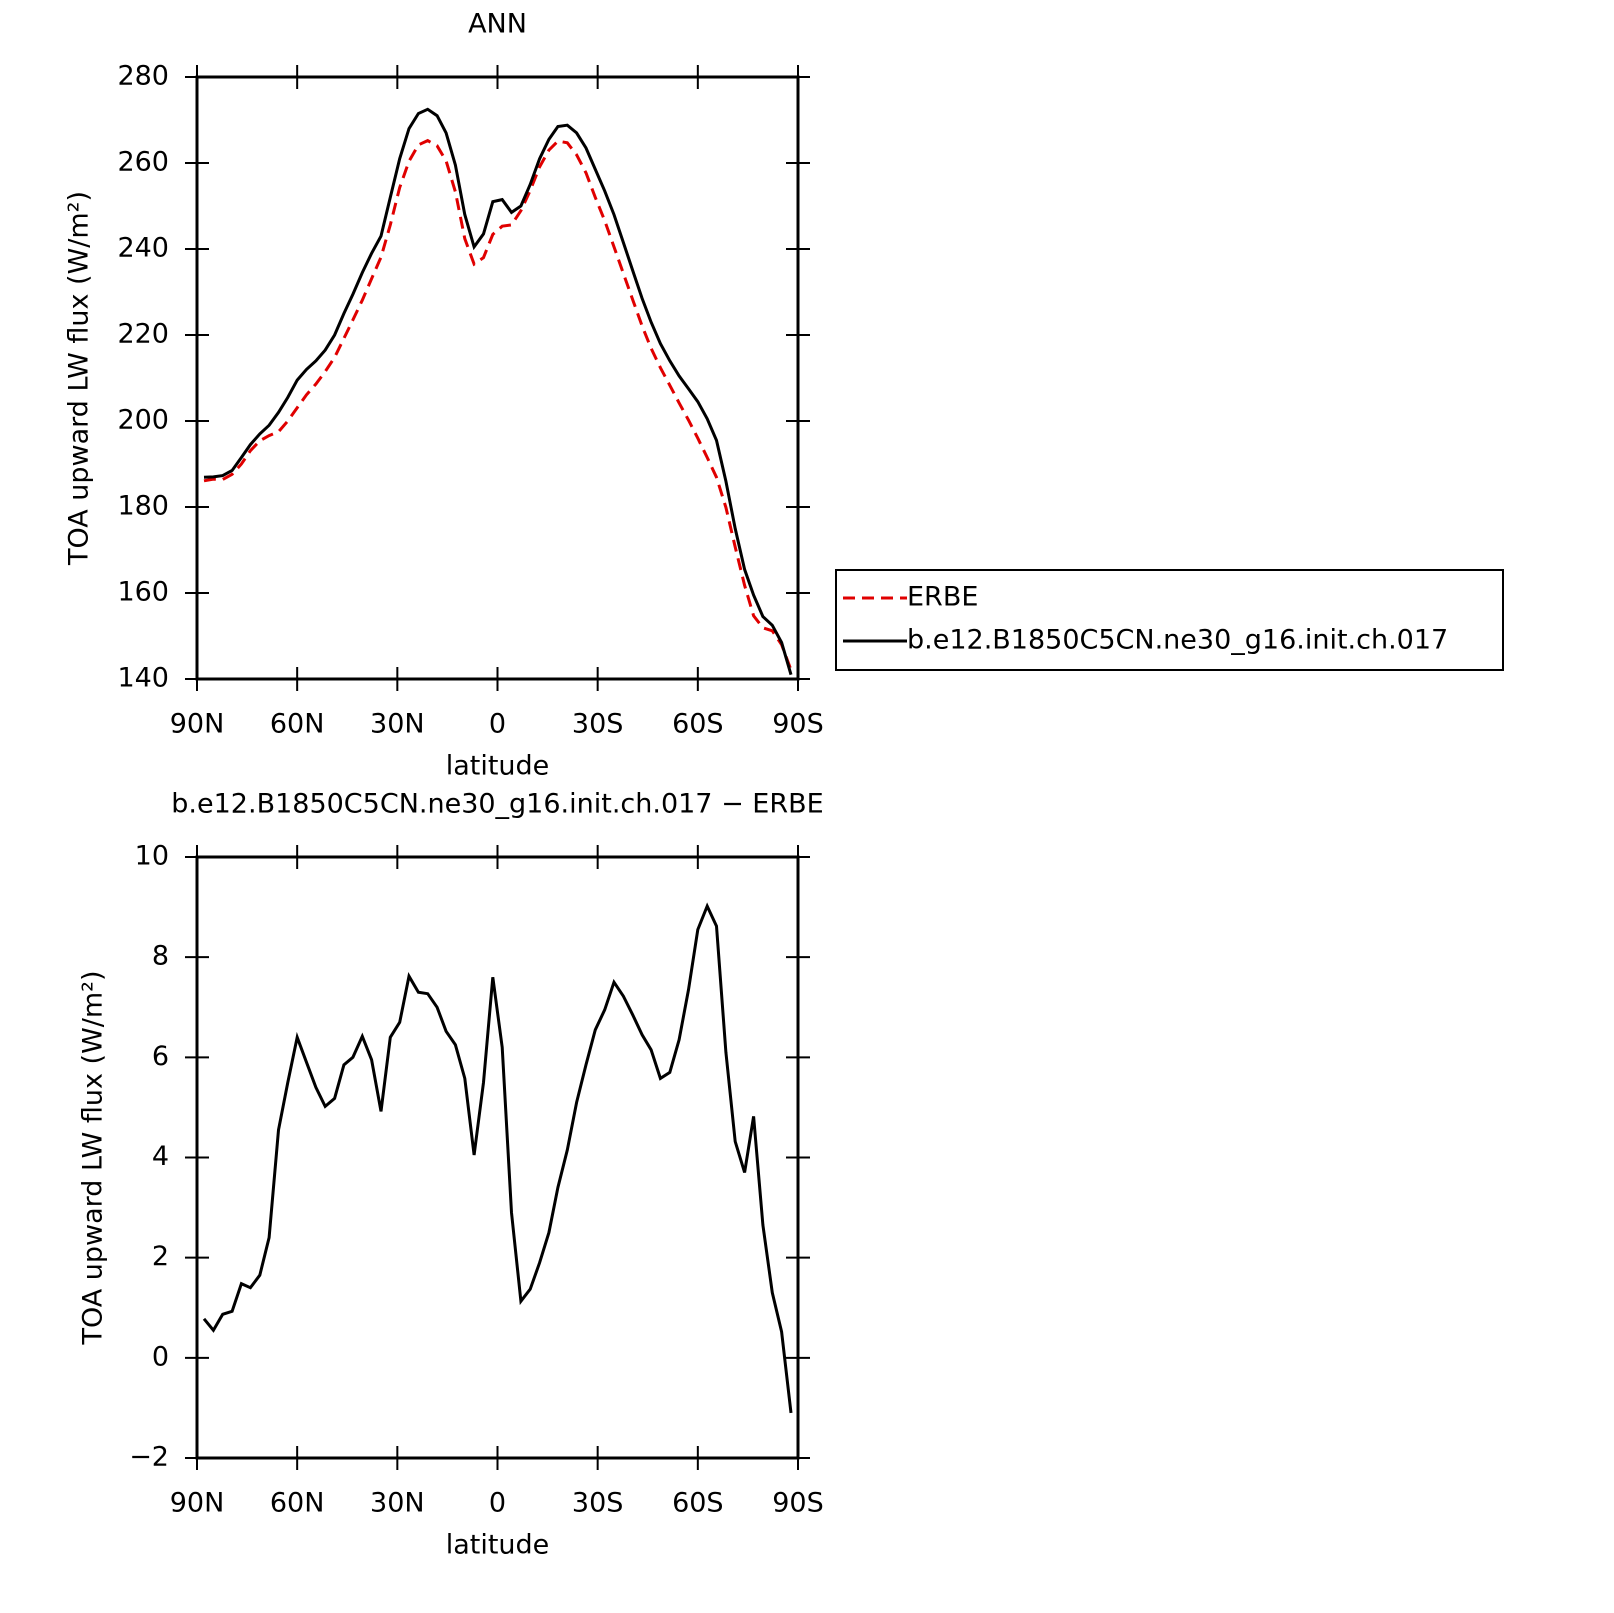 This screenshot has height=1613, width=1614. I want to click on y-tick-label: 240, so click(143, 248).